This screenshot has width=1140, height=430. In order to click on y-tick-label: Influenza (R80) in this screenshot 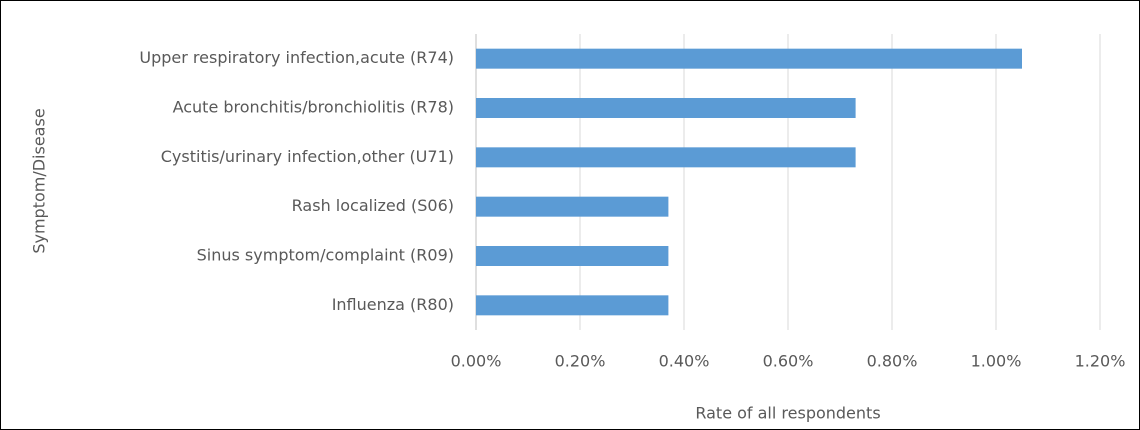, I will do `click(393, 304)`.